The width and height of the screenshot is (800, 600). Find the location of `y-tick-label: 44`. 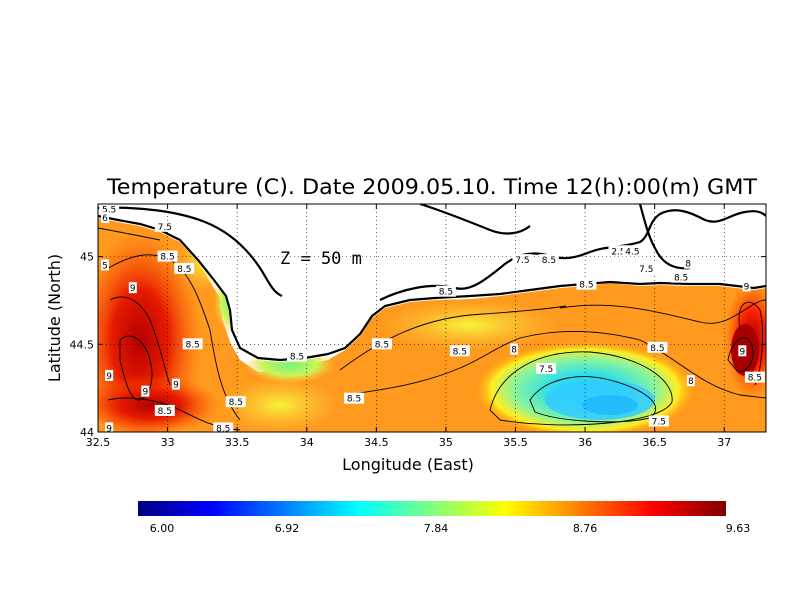

y-tick-label: 44 is located at coordinates (87, 432).